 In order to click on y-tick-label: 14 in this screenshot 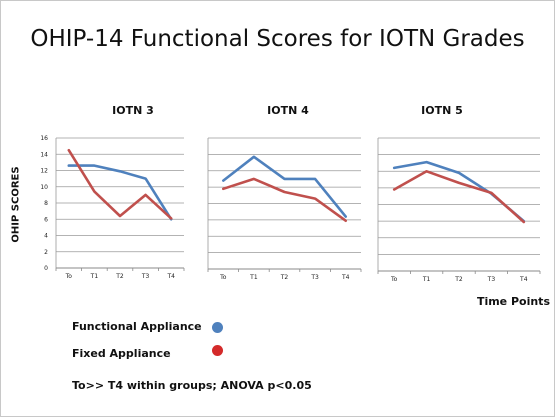, I will do `click(44, 154)`.